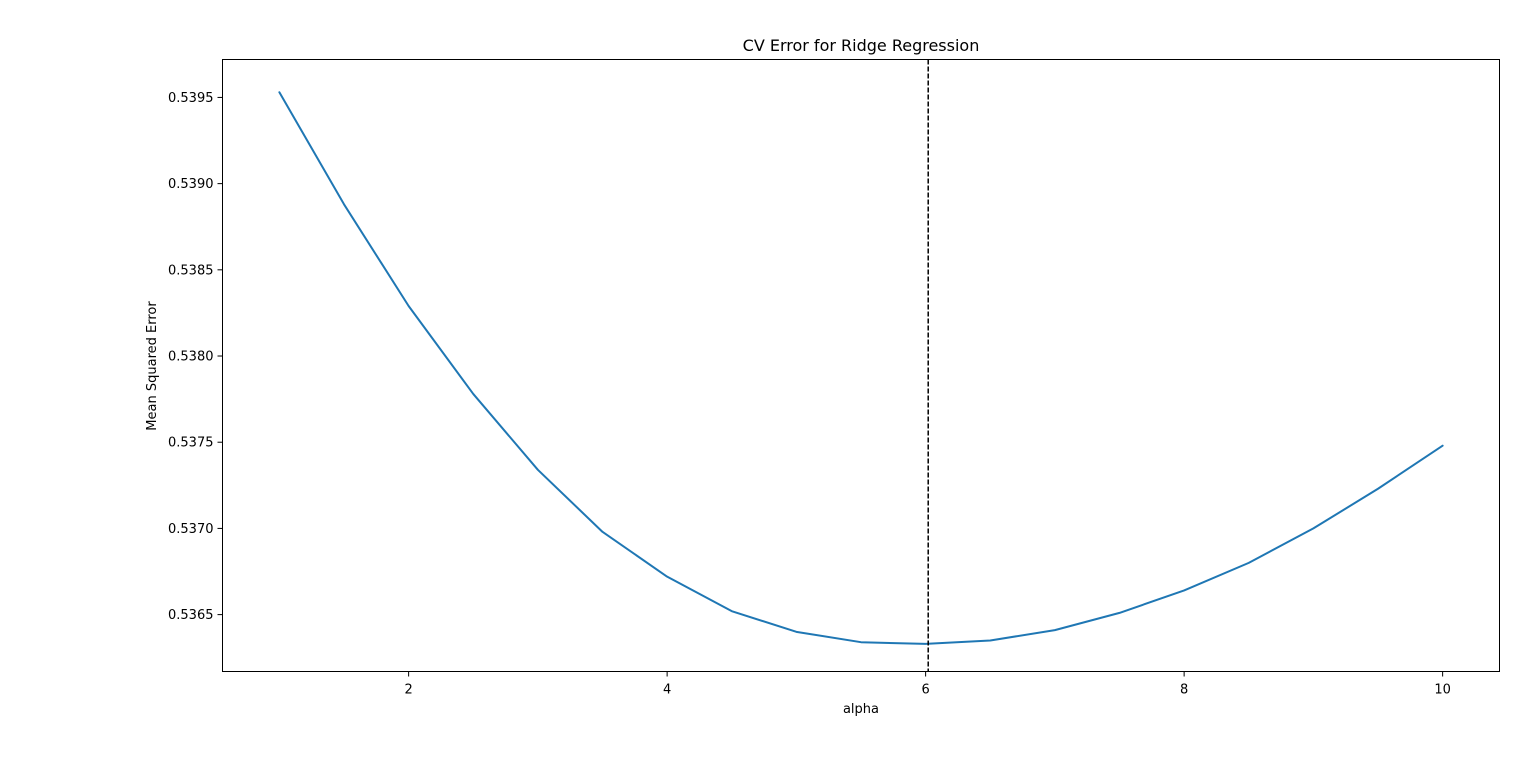 This screenshot has width=1536, height=765. I want to click on x-axis: 2 4 6 8 10, so click(927, 684).